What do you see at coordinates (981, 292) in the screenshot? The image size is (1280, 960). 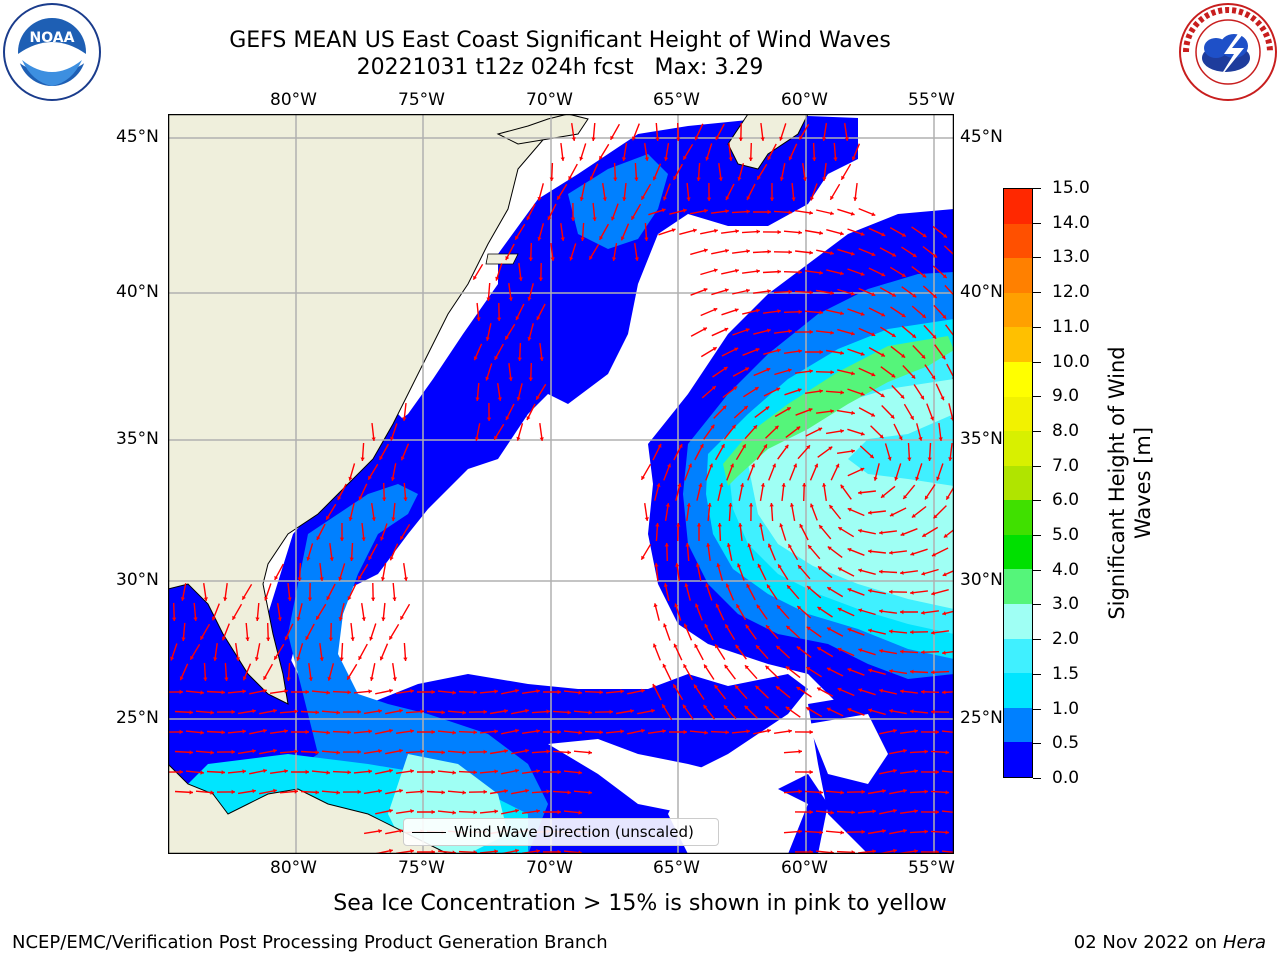 I see `lat-tick-right-40n: 40°N` at bounding box center [981, 292].